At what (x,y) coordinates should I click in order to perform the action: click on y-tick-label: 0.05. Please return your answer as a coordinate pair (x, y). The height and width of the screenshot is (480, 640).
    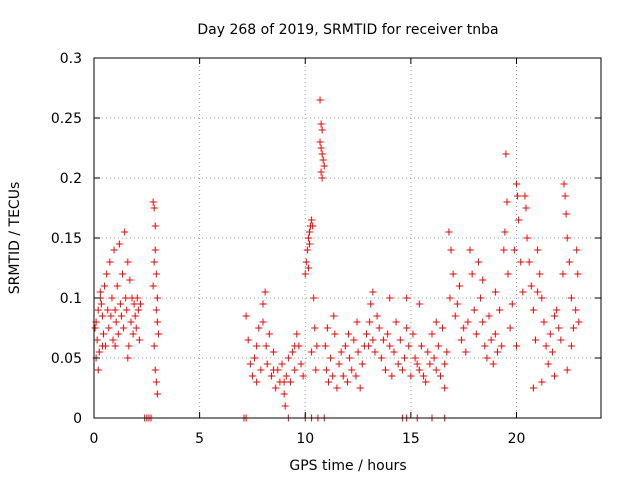
    Looking at the image, I should click on (66, 359).